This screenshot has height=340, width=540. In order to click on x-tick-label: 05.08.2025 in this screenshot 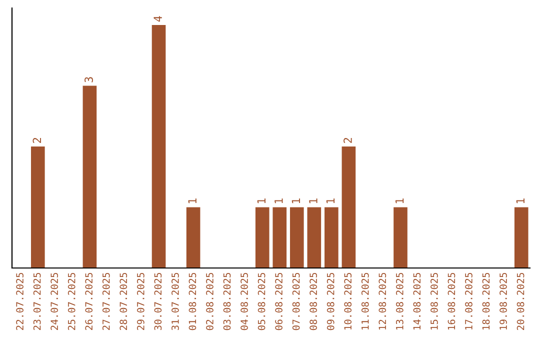, I will do `click(262, 301)`.